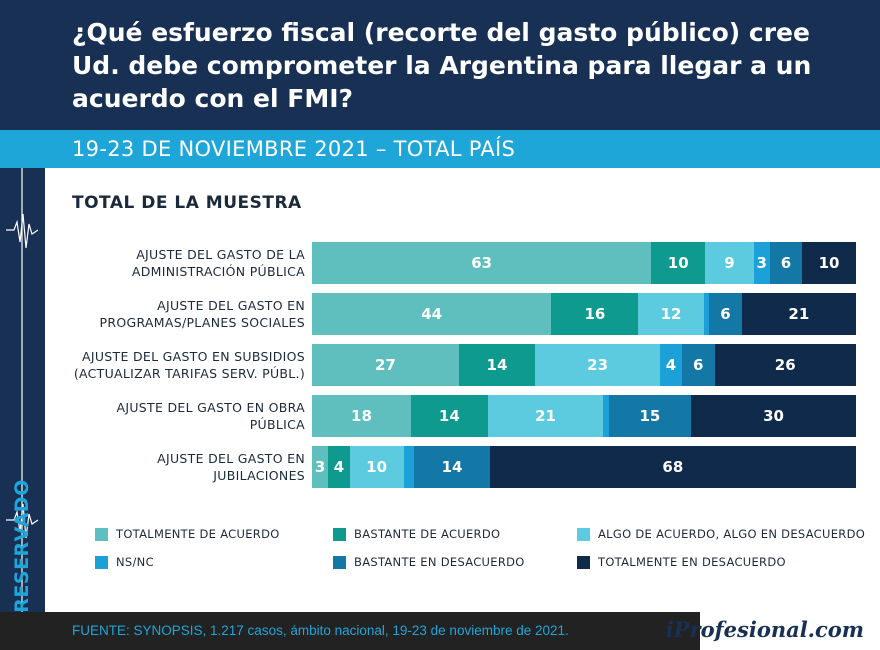 The height and width of the screenshot is (650, 880). I want to click on data-label: 23, so click(598, 365).